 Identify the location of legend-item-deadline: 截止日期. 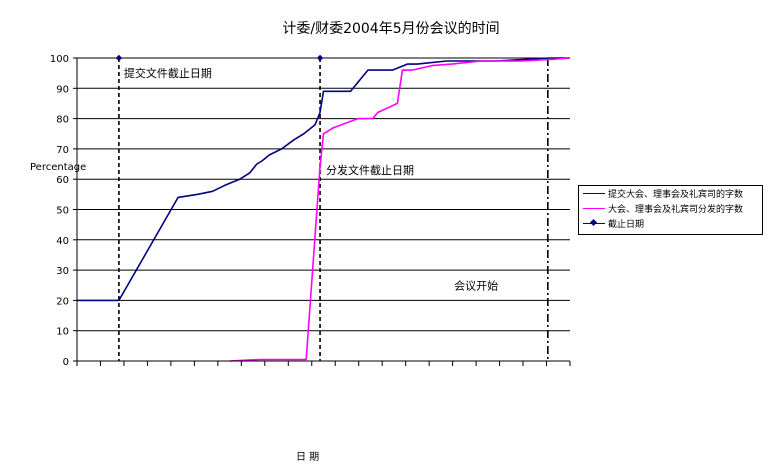
(670, 223).